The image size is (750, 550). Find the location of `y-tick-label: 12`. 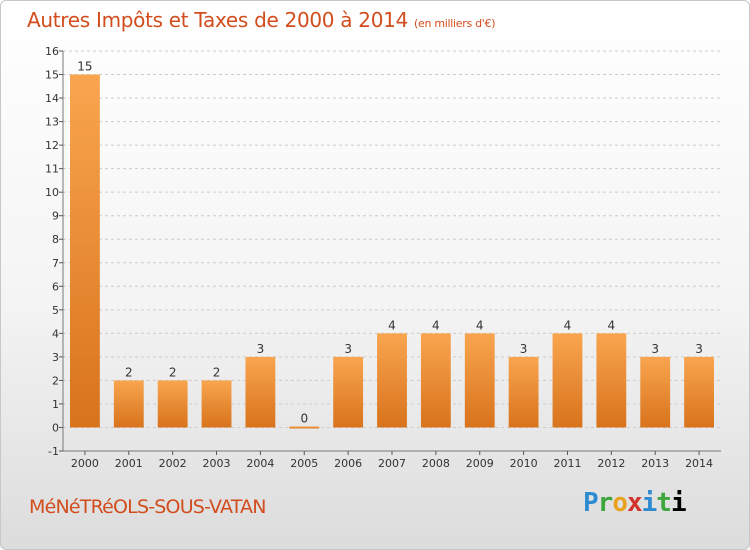

y-tick-label: 12 is located at coordinates (52, 145).